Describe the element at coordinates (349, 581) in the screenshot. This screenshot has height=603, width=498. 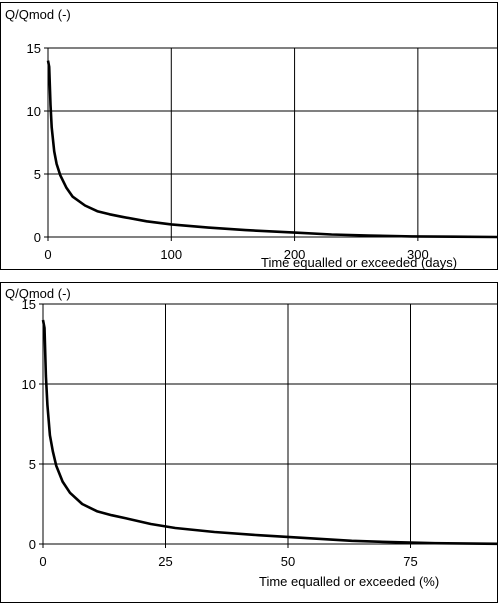
I see `x-axis-title: Time equalled or exceeded (%)` at that location.